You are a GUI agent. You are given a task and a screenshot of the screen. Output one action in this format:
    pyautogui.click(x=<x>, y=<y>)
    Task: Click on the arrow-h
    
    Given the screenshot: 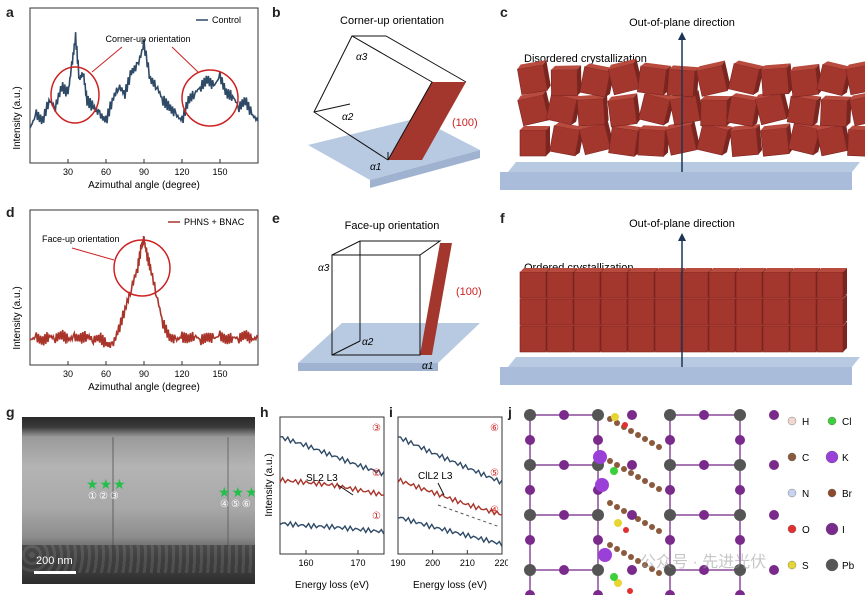 What is the action you would take?
    pyautogui.click(x=345, y=490)
    